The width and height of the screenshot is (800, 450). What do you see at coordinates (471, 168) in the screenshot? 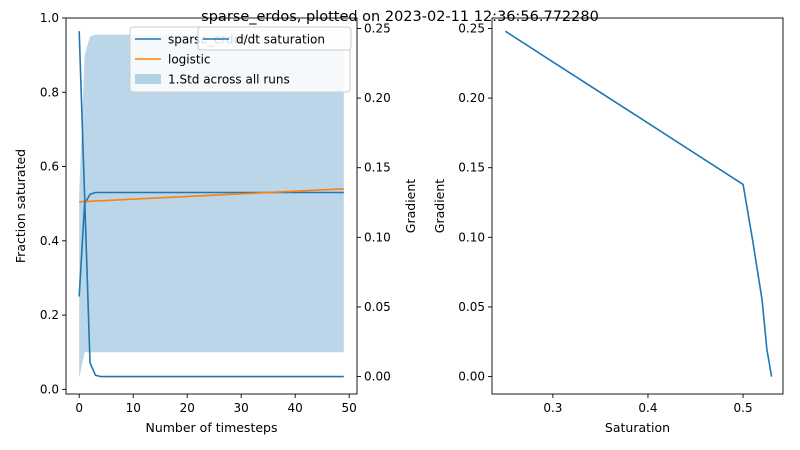
I see `y-tick-label: 0.15` at bounding box center [471, 168].